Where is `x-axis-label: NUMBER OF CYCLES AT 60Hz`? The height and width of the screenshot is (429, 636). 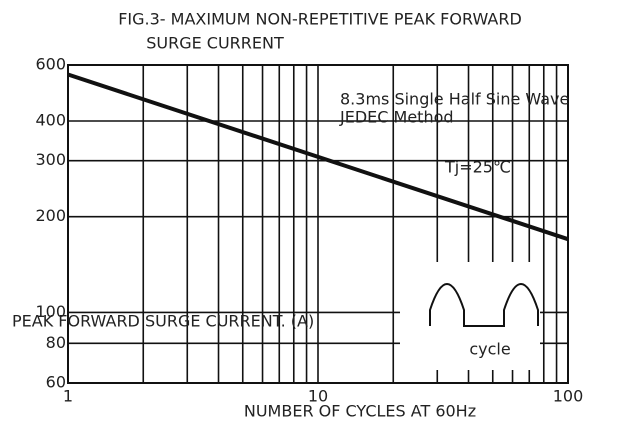 x-axis-label: NUMBER OF CYCLES AT 60Hz is located at coordinates (360, 411).